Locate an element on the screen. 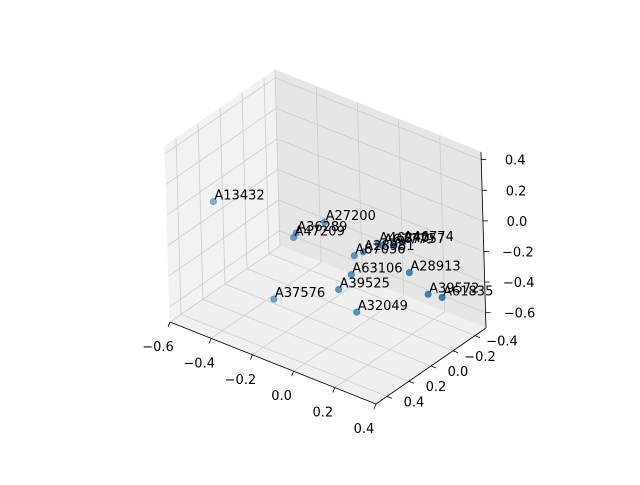  point-label: A46774 is located at coordinates (429, 237).